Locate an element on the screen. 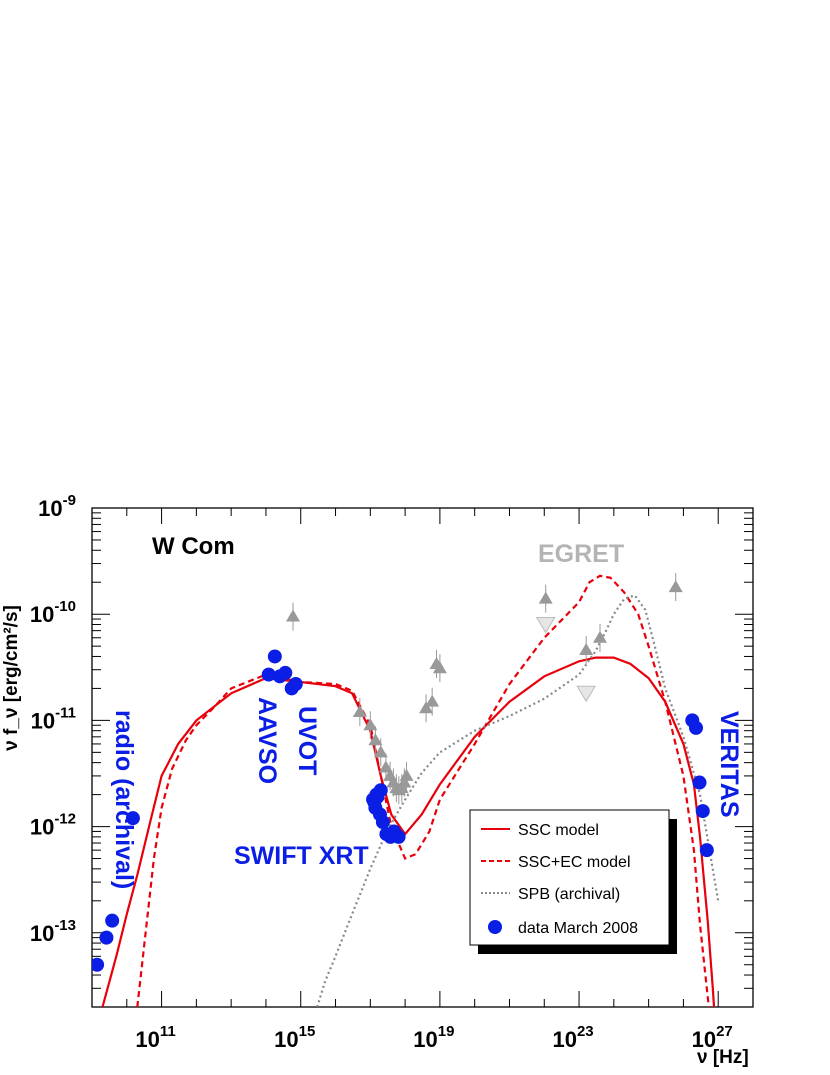 The width and height of the screenshot is (830, 1075). annotation-radio: radio (archival) is located at coordinates (124, 799).